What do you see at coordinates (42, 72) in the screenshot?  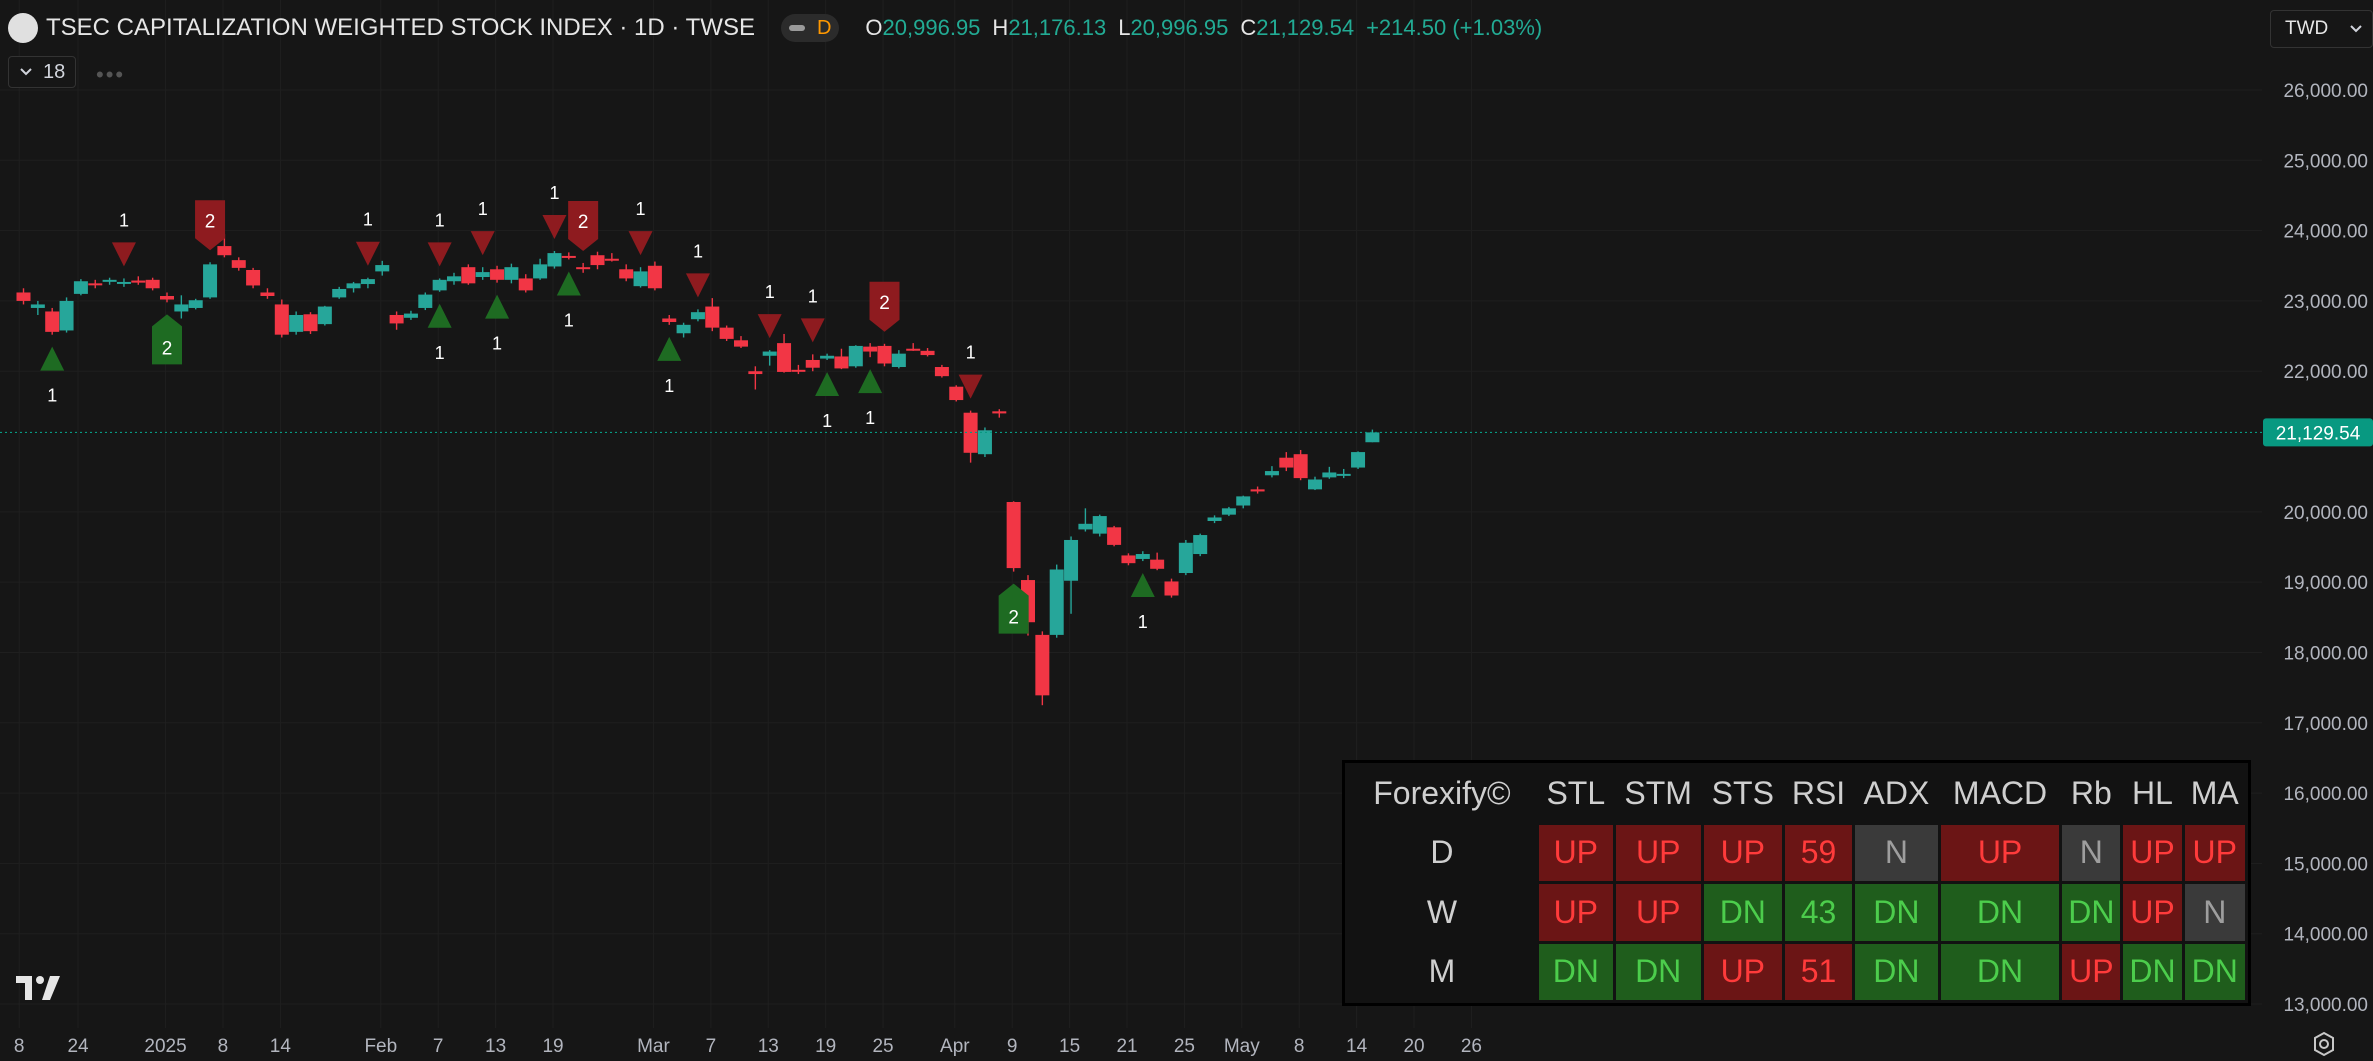 I see `indicators-toggle: 18` at bounding box center [42, 72].